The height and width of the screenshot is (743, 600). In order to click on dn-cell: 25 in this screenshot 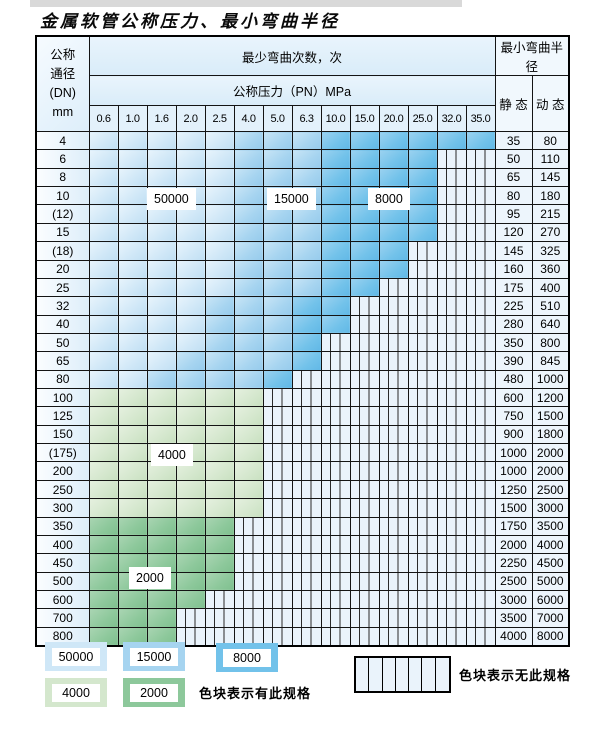, I will do `click(62, 287)`.